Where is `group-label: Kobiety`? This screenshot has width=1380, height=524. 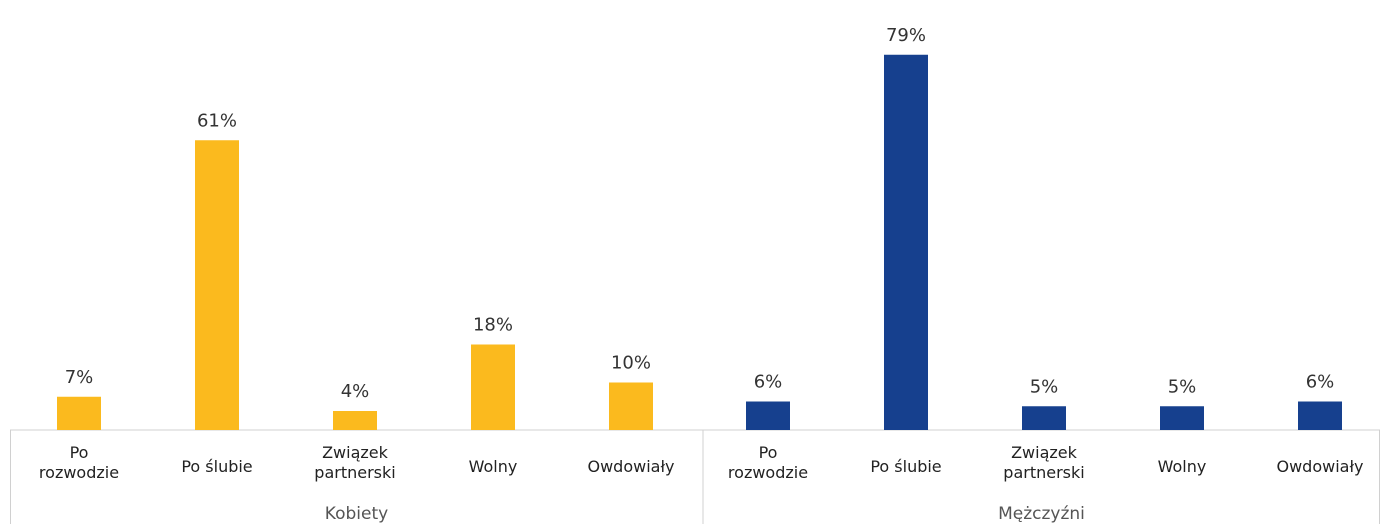 group-label: Kobiety is located at coordinates (356, 514).